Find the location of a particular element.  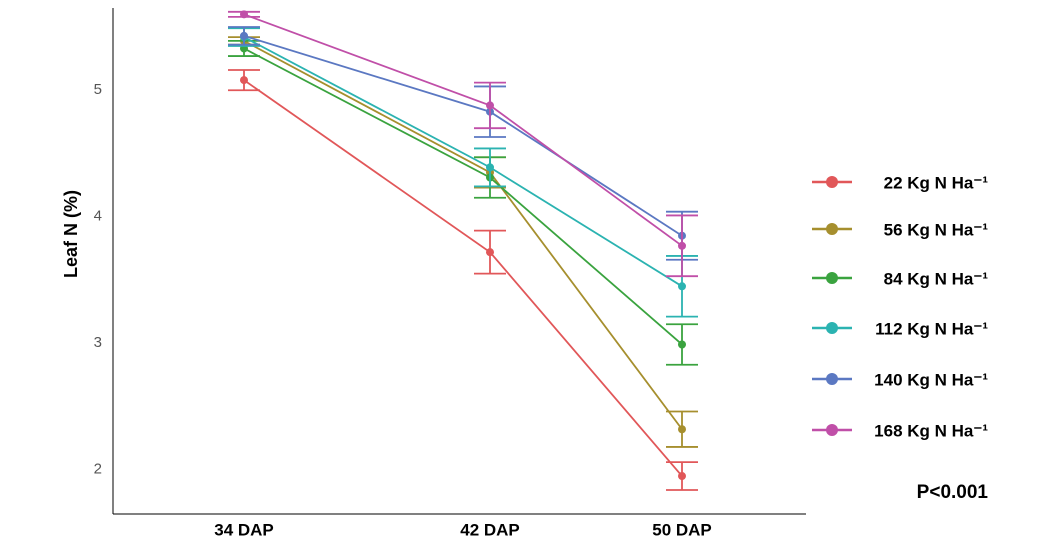

x-tick-label: 42 DAP is located at coordinates (490, 529).